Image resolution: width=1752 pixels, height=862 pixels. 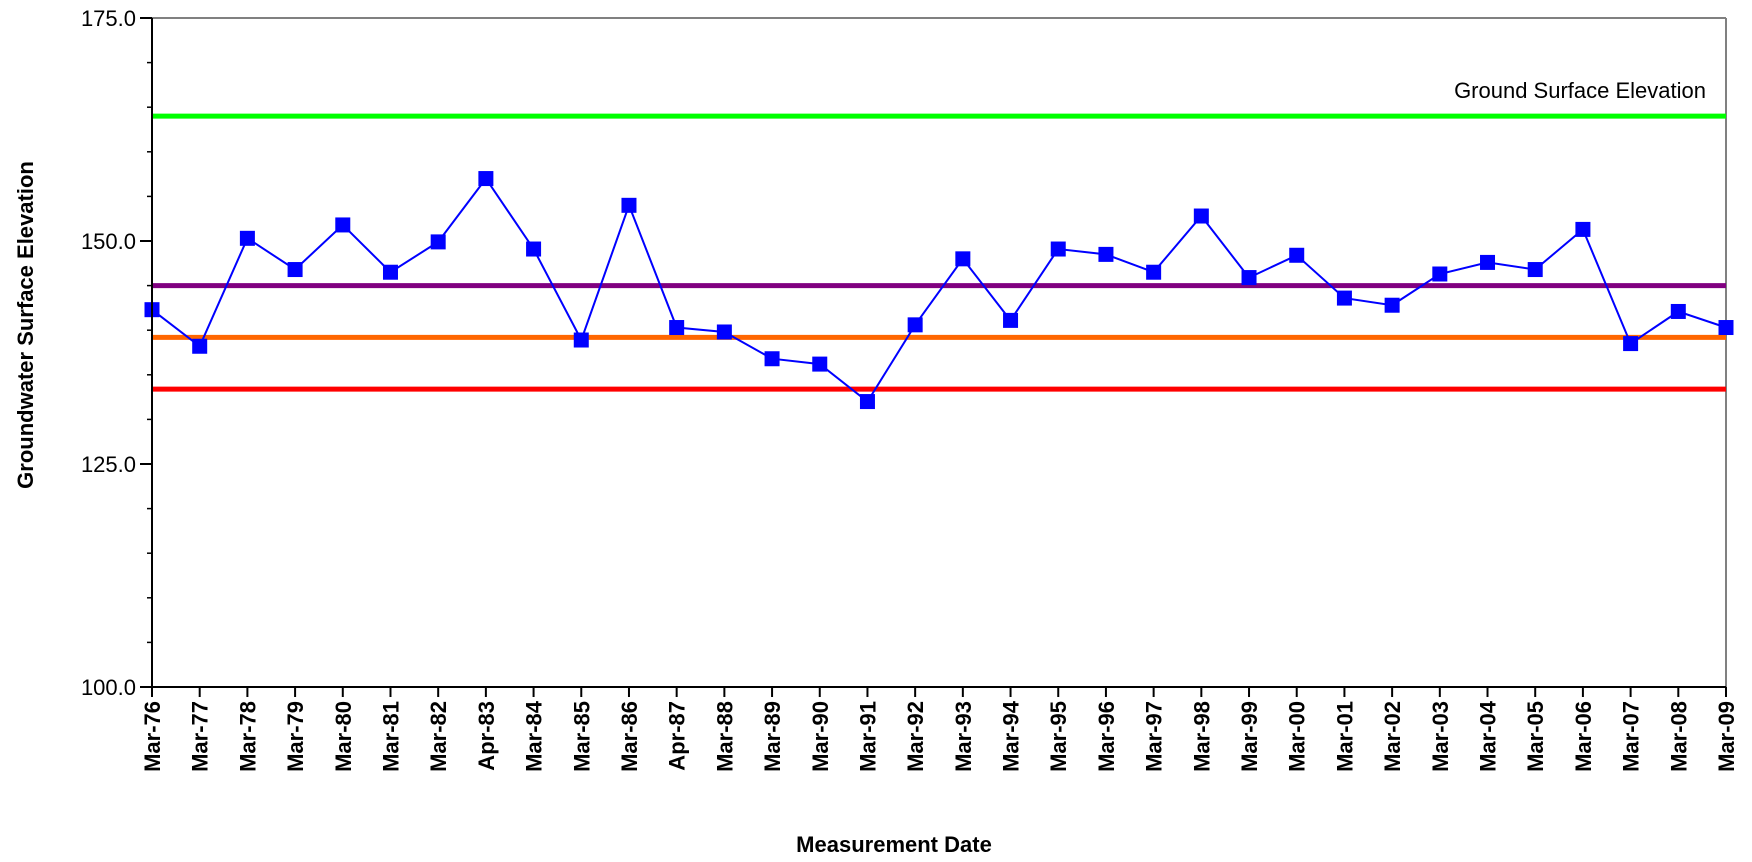 I want to click on x-tick-label: Mar-78, so click(x=247, y=736).